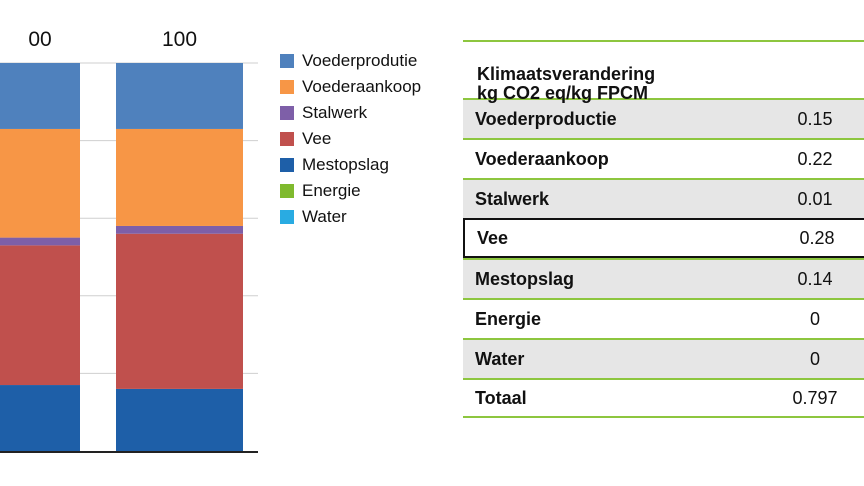  I want to click on table-row-water: Water 0, so click(663, 358).